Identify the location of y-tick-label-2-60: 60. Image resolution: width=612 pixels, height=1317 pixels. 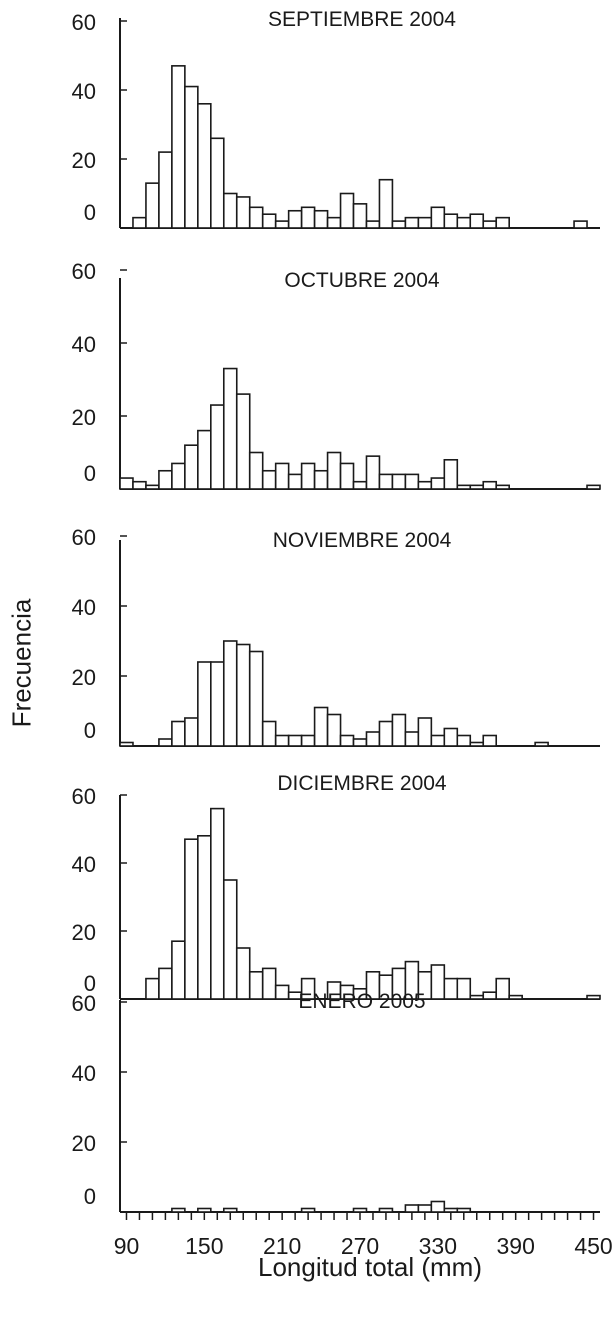
(84, 271).